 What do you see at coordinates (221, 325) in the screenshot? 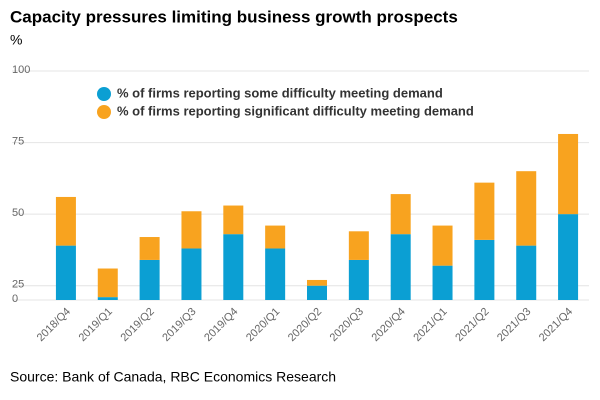
I see `x-tick-label: 2019/Q4` at bounding box center [221, 325].